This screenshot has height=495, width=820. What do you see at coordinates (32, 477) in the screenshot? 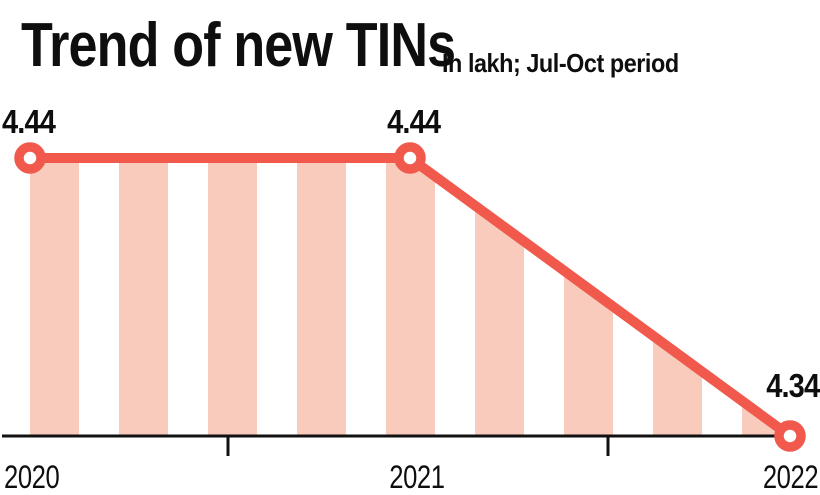
I see `x-tick-label-2020: 2020` at bounding box center [32, 477].